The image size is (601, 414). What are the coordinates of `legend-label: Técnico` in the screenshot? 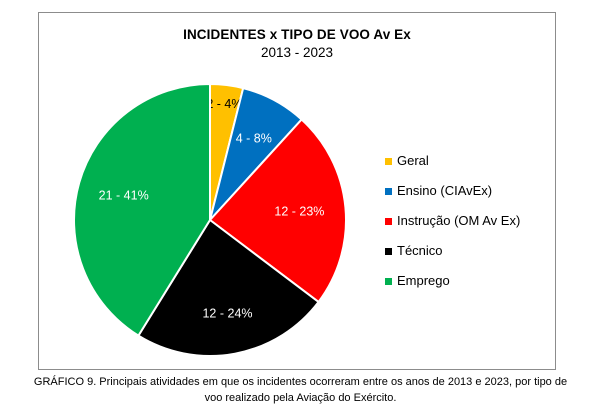 It's located at (420, 250).